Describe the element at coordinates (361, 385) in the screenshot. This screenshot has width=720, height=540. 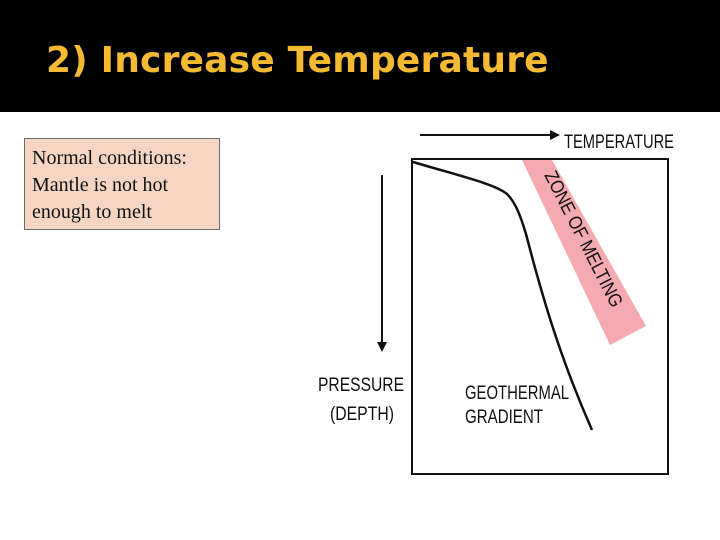
I see `pressure-label: PRESSURE` at that location.